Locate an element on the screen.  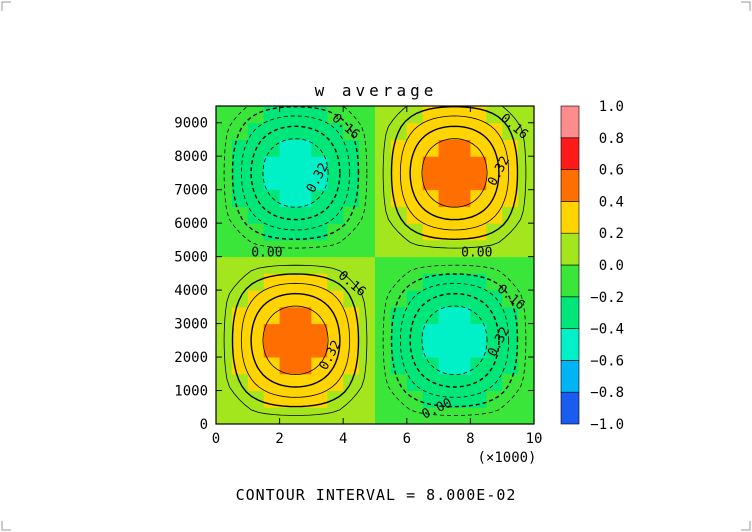
colorbar-label: −0.6 is located at coordinates (607, 361).